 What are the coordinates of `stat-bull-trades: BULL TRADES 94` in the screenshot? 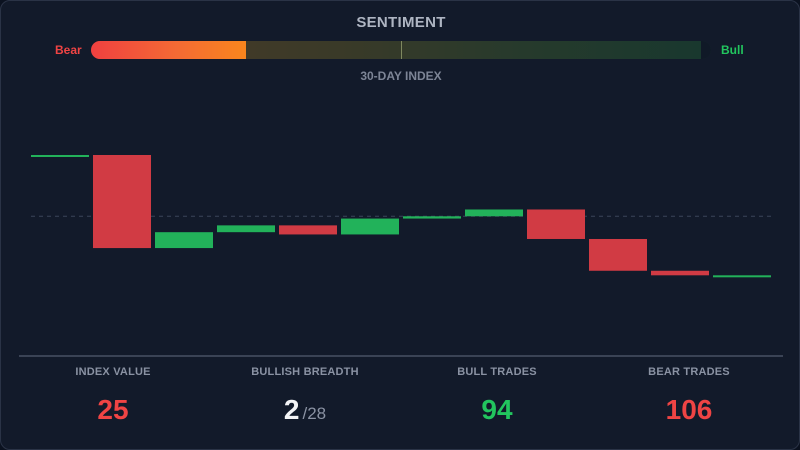 It's located at (497, 396).